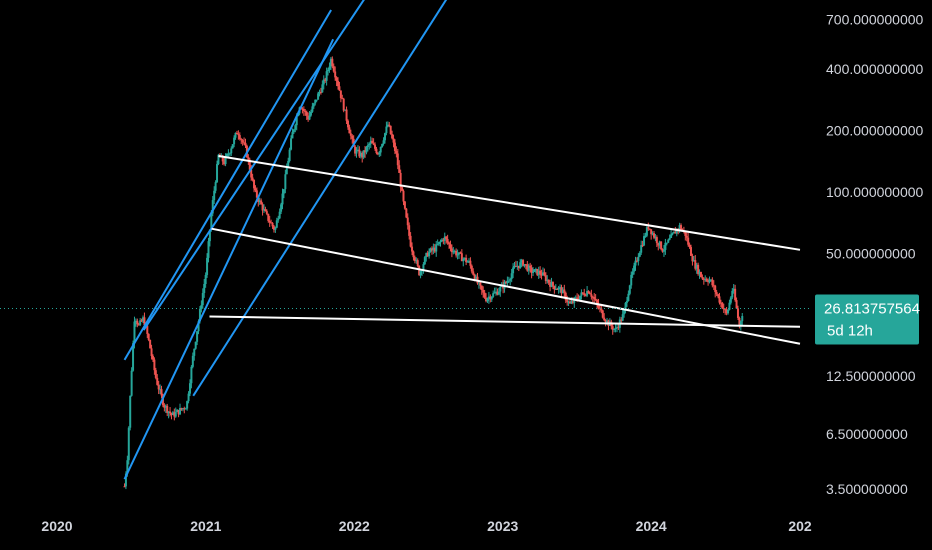  Describe the element at coordinates (872, 308) in the screenshot. I see `current-price-label: 26.813757564` at that location.